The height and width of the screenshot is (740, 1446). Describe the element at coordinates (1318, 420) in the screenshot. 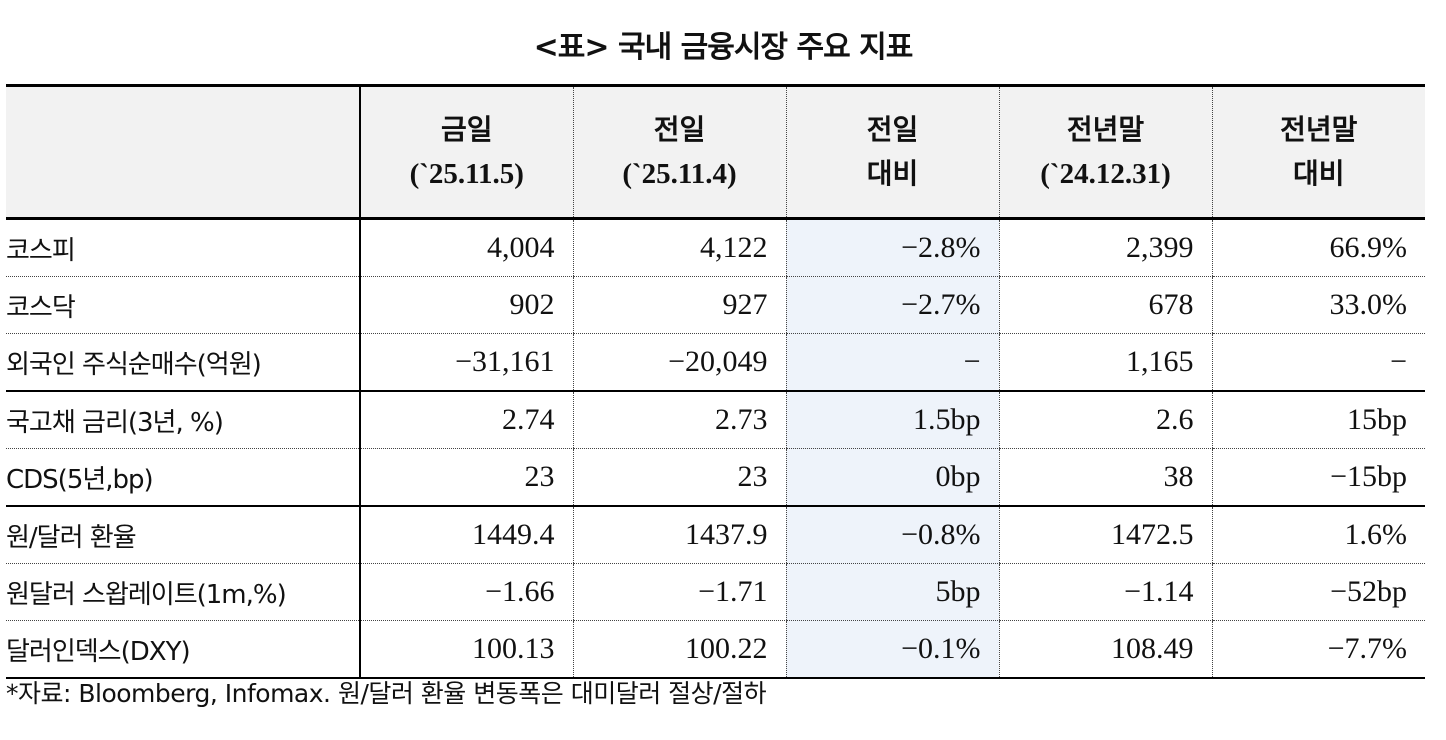

I see `cell-value: 15bp` at that location.